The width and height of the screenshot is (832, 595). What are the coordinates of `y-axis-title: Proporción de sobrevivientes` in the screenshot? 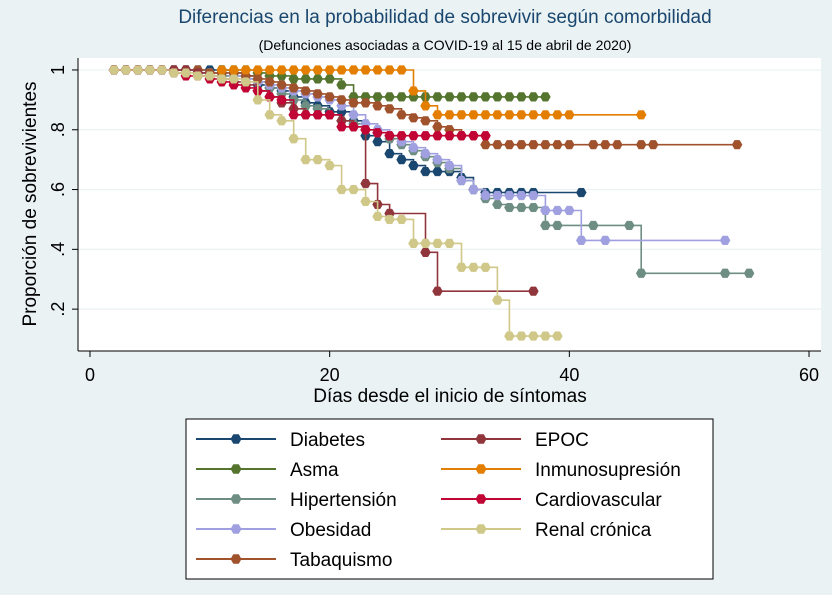 It's located at (30, 203).